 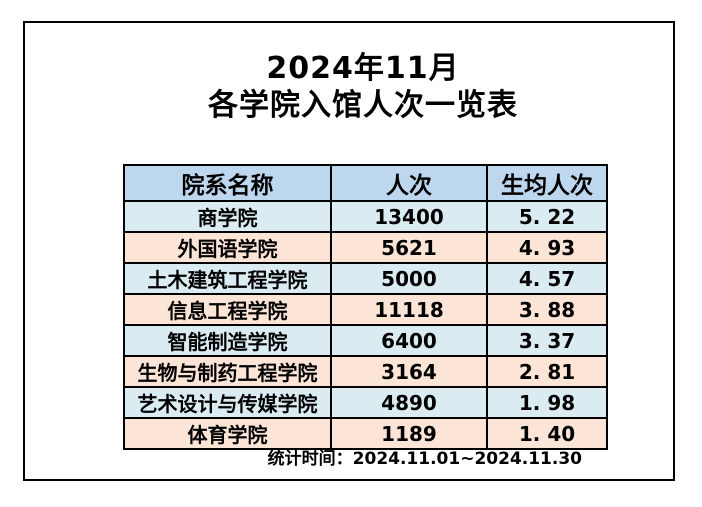 I want to click on page-title-line2: 各学院入馆人次一览表, so click(x=363, y=105).